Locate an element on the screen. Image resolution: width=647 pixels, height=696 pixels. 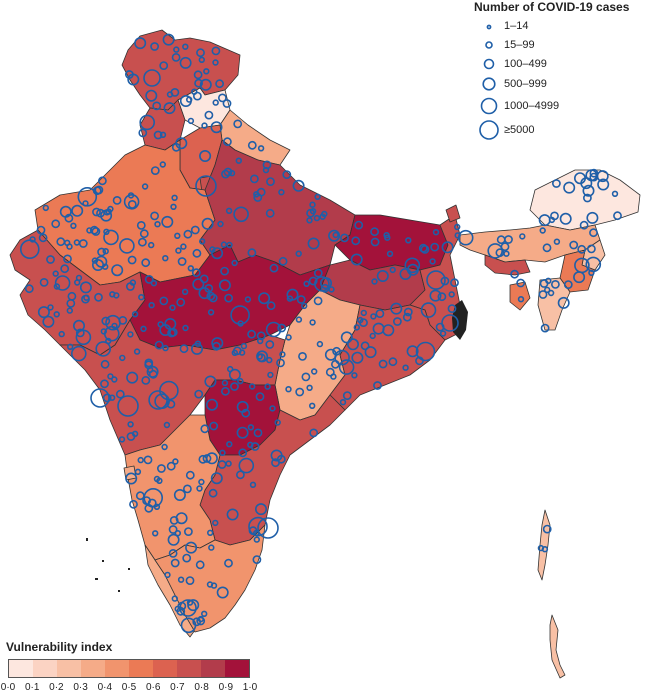
region-andaman-nicobar is located at coordinates (551, 594).